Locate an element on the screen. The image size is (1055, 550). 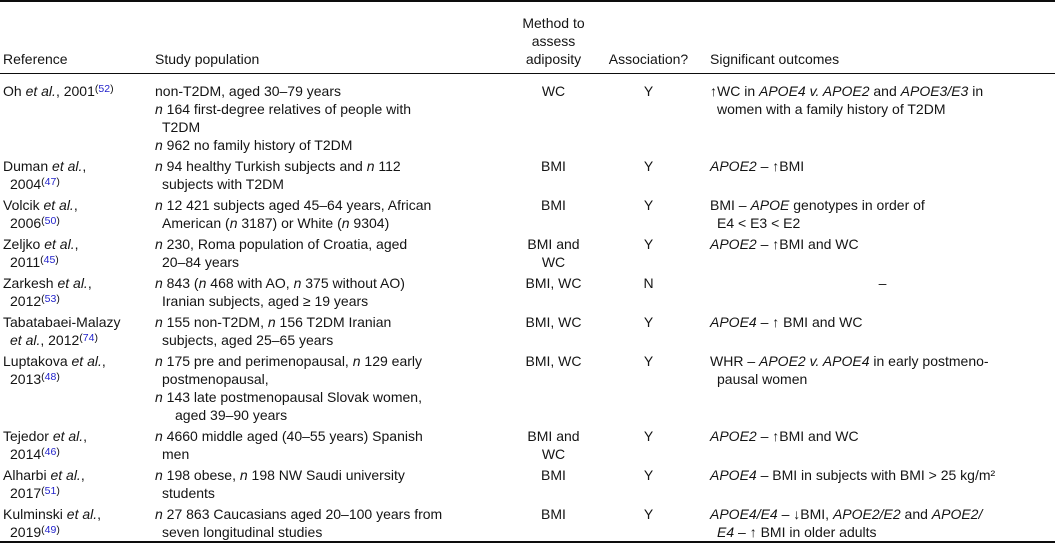
text-line: n 143 late postmenopausal Slovak women, is located at coordinates (288, 397).